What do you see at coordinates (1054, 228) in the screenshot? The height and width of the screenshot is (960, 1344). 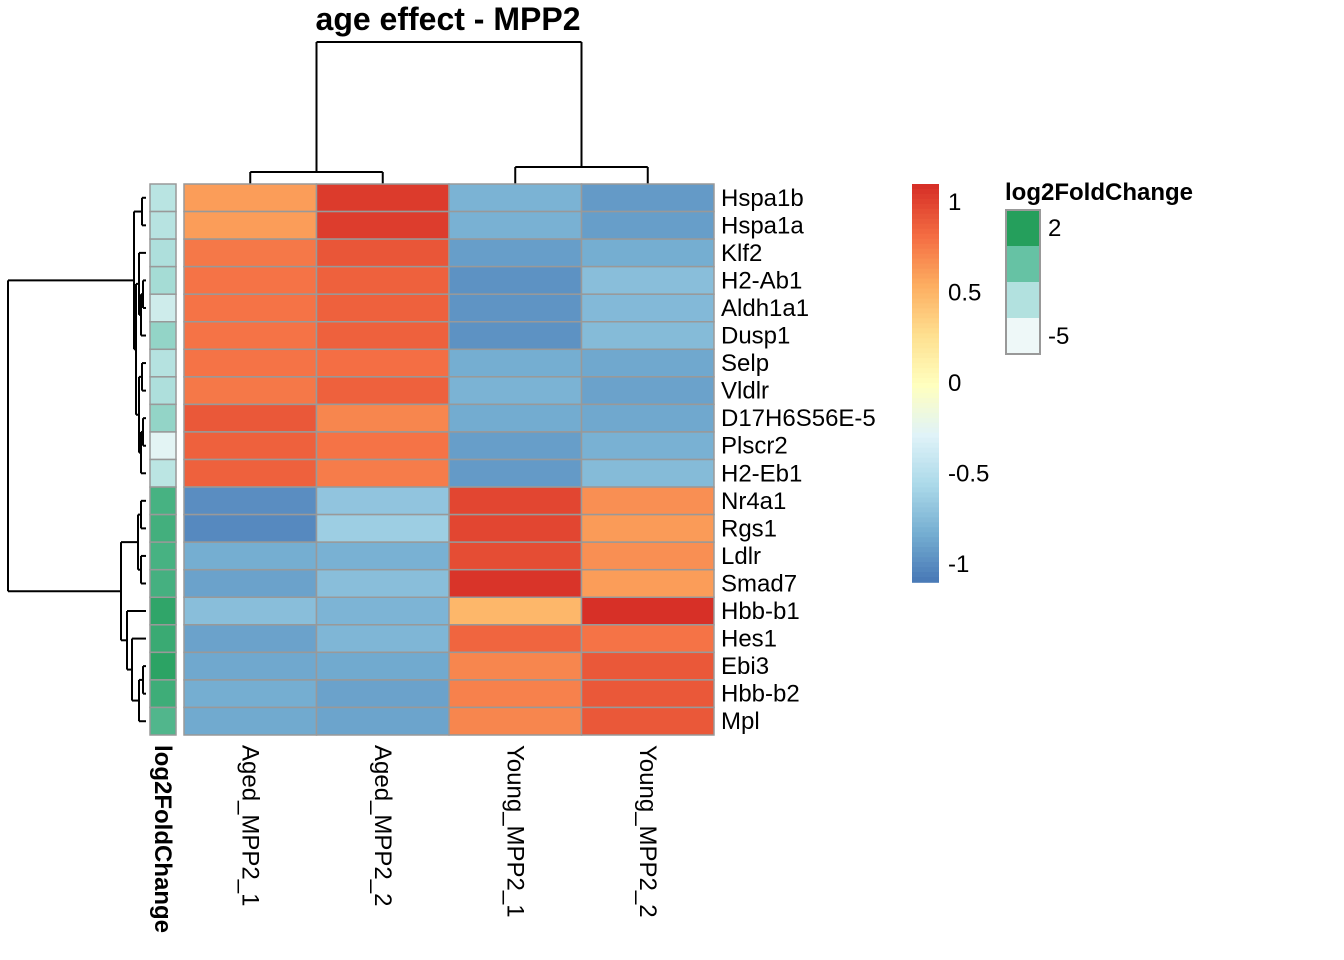 I see `annotation-legend-label: 2` at bounding box center [1054, 228].